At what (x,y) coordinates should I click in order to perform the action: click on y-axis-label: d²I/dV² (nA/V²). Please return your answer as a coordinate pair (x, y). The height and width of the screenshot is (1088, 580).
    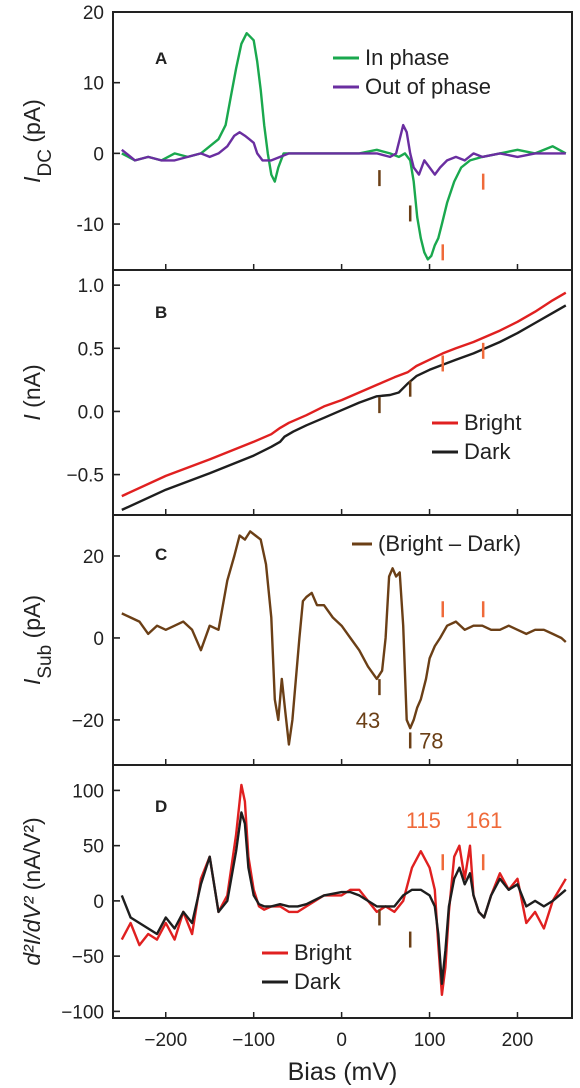
    Looking at the image, I should click on (32, 891).